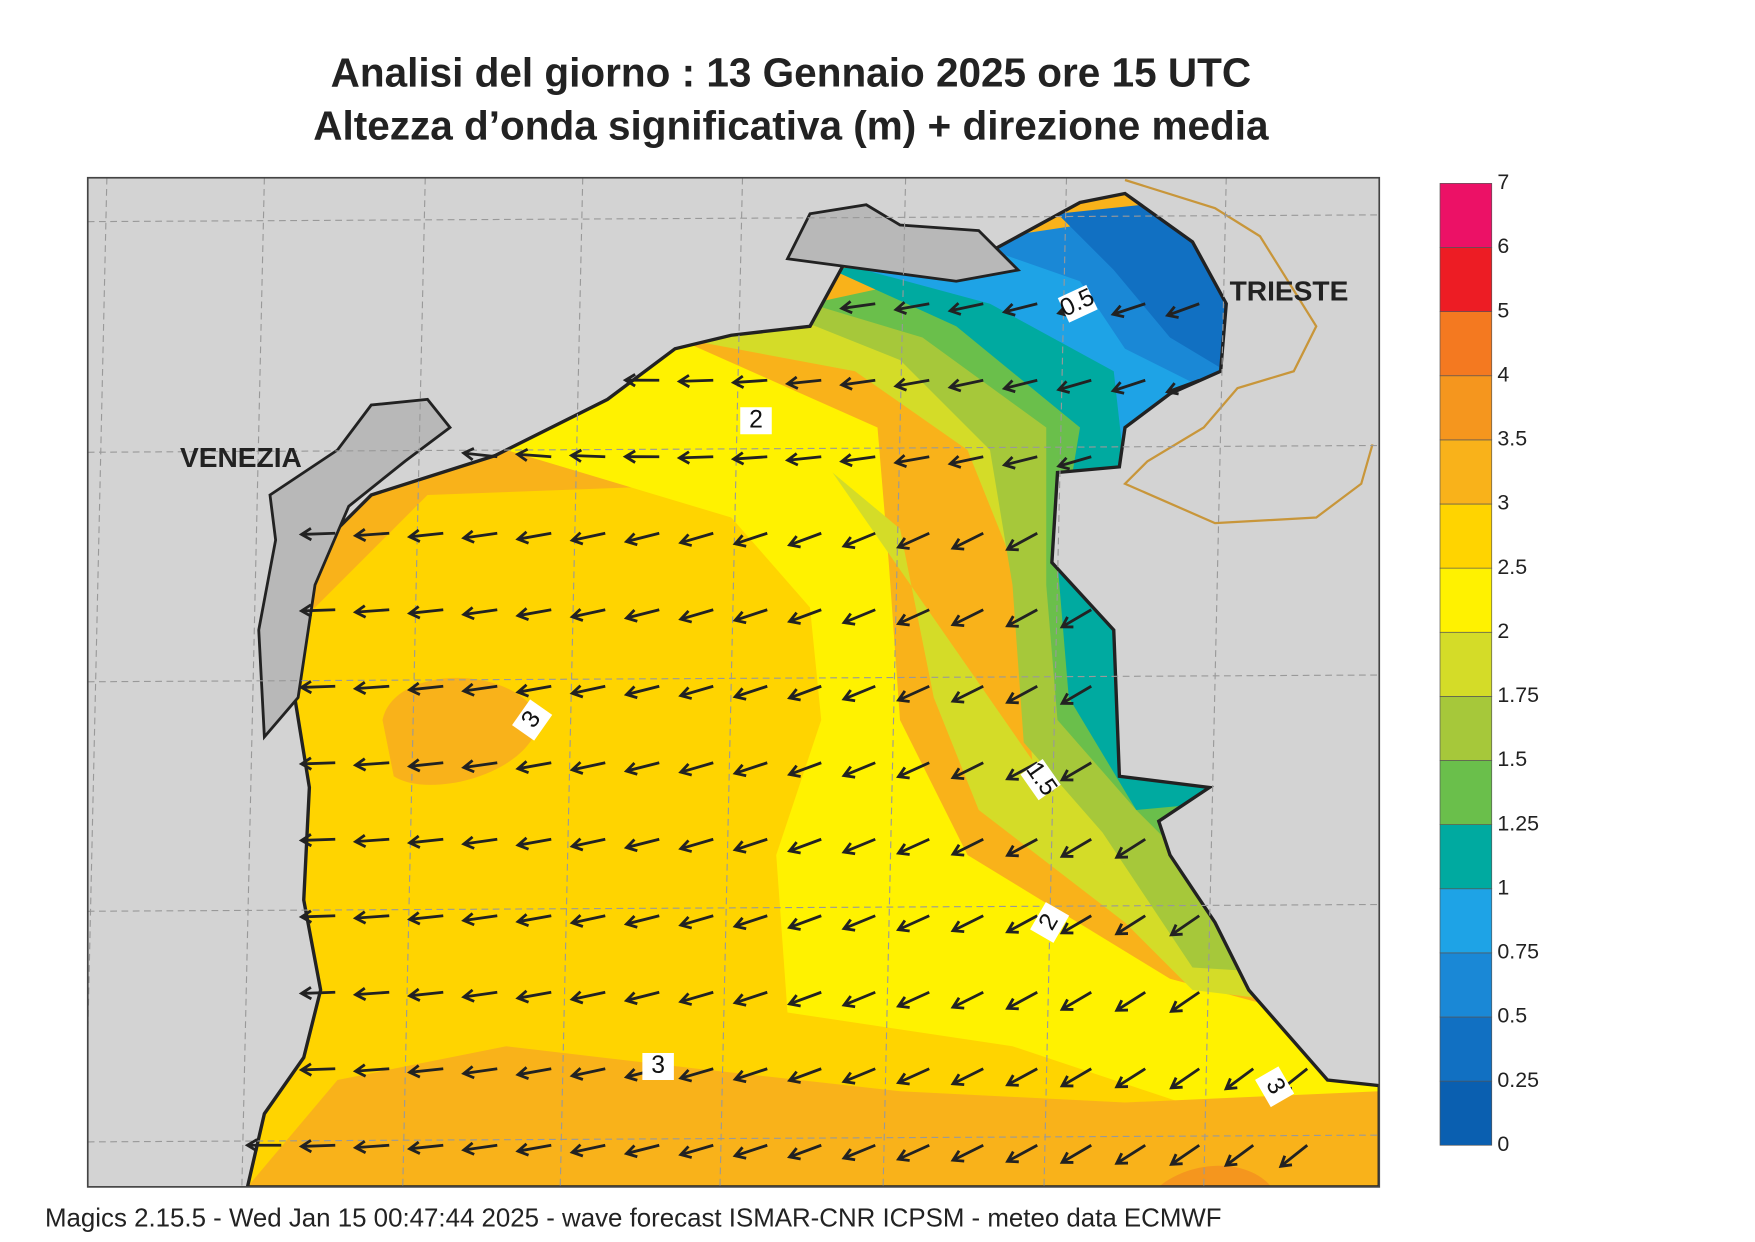 Image resolution: width=1755 pixels, height=1242 pixels. I want to click on colorbar-label: 5, so click(1503, 310).